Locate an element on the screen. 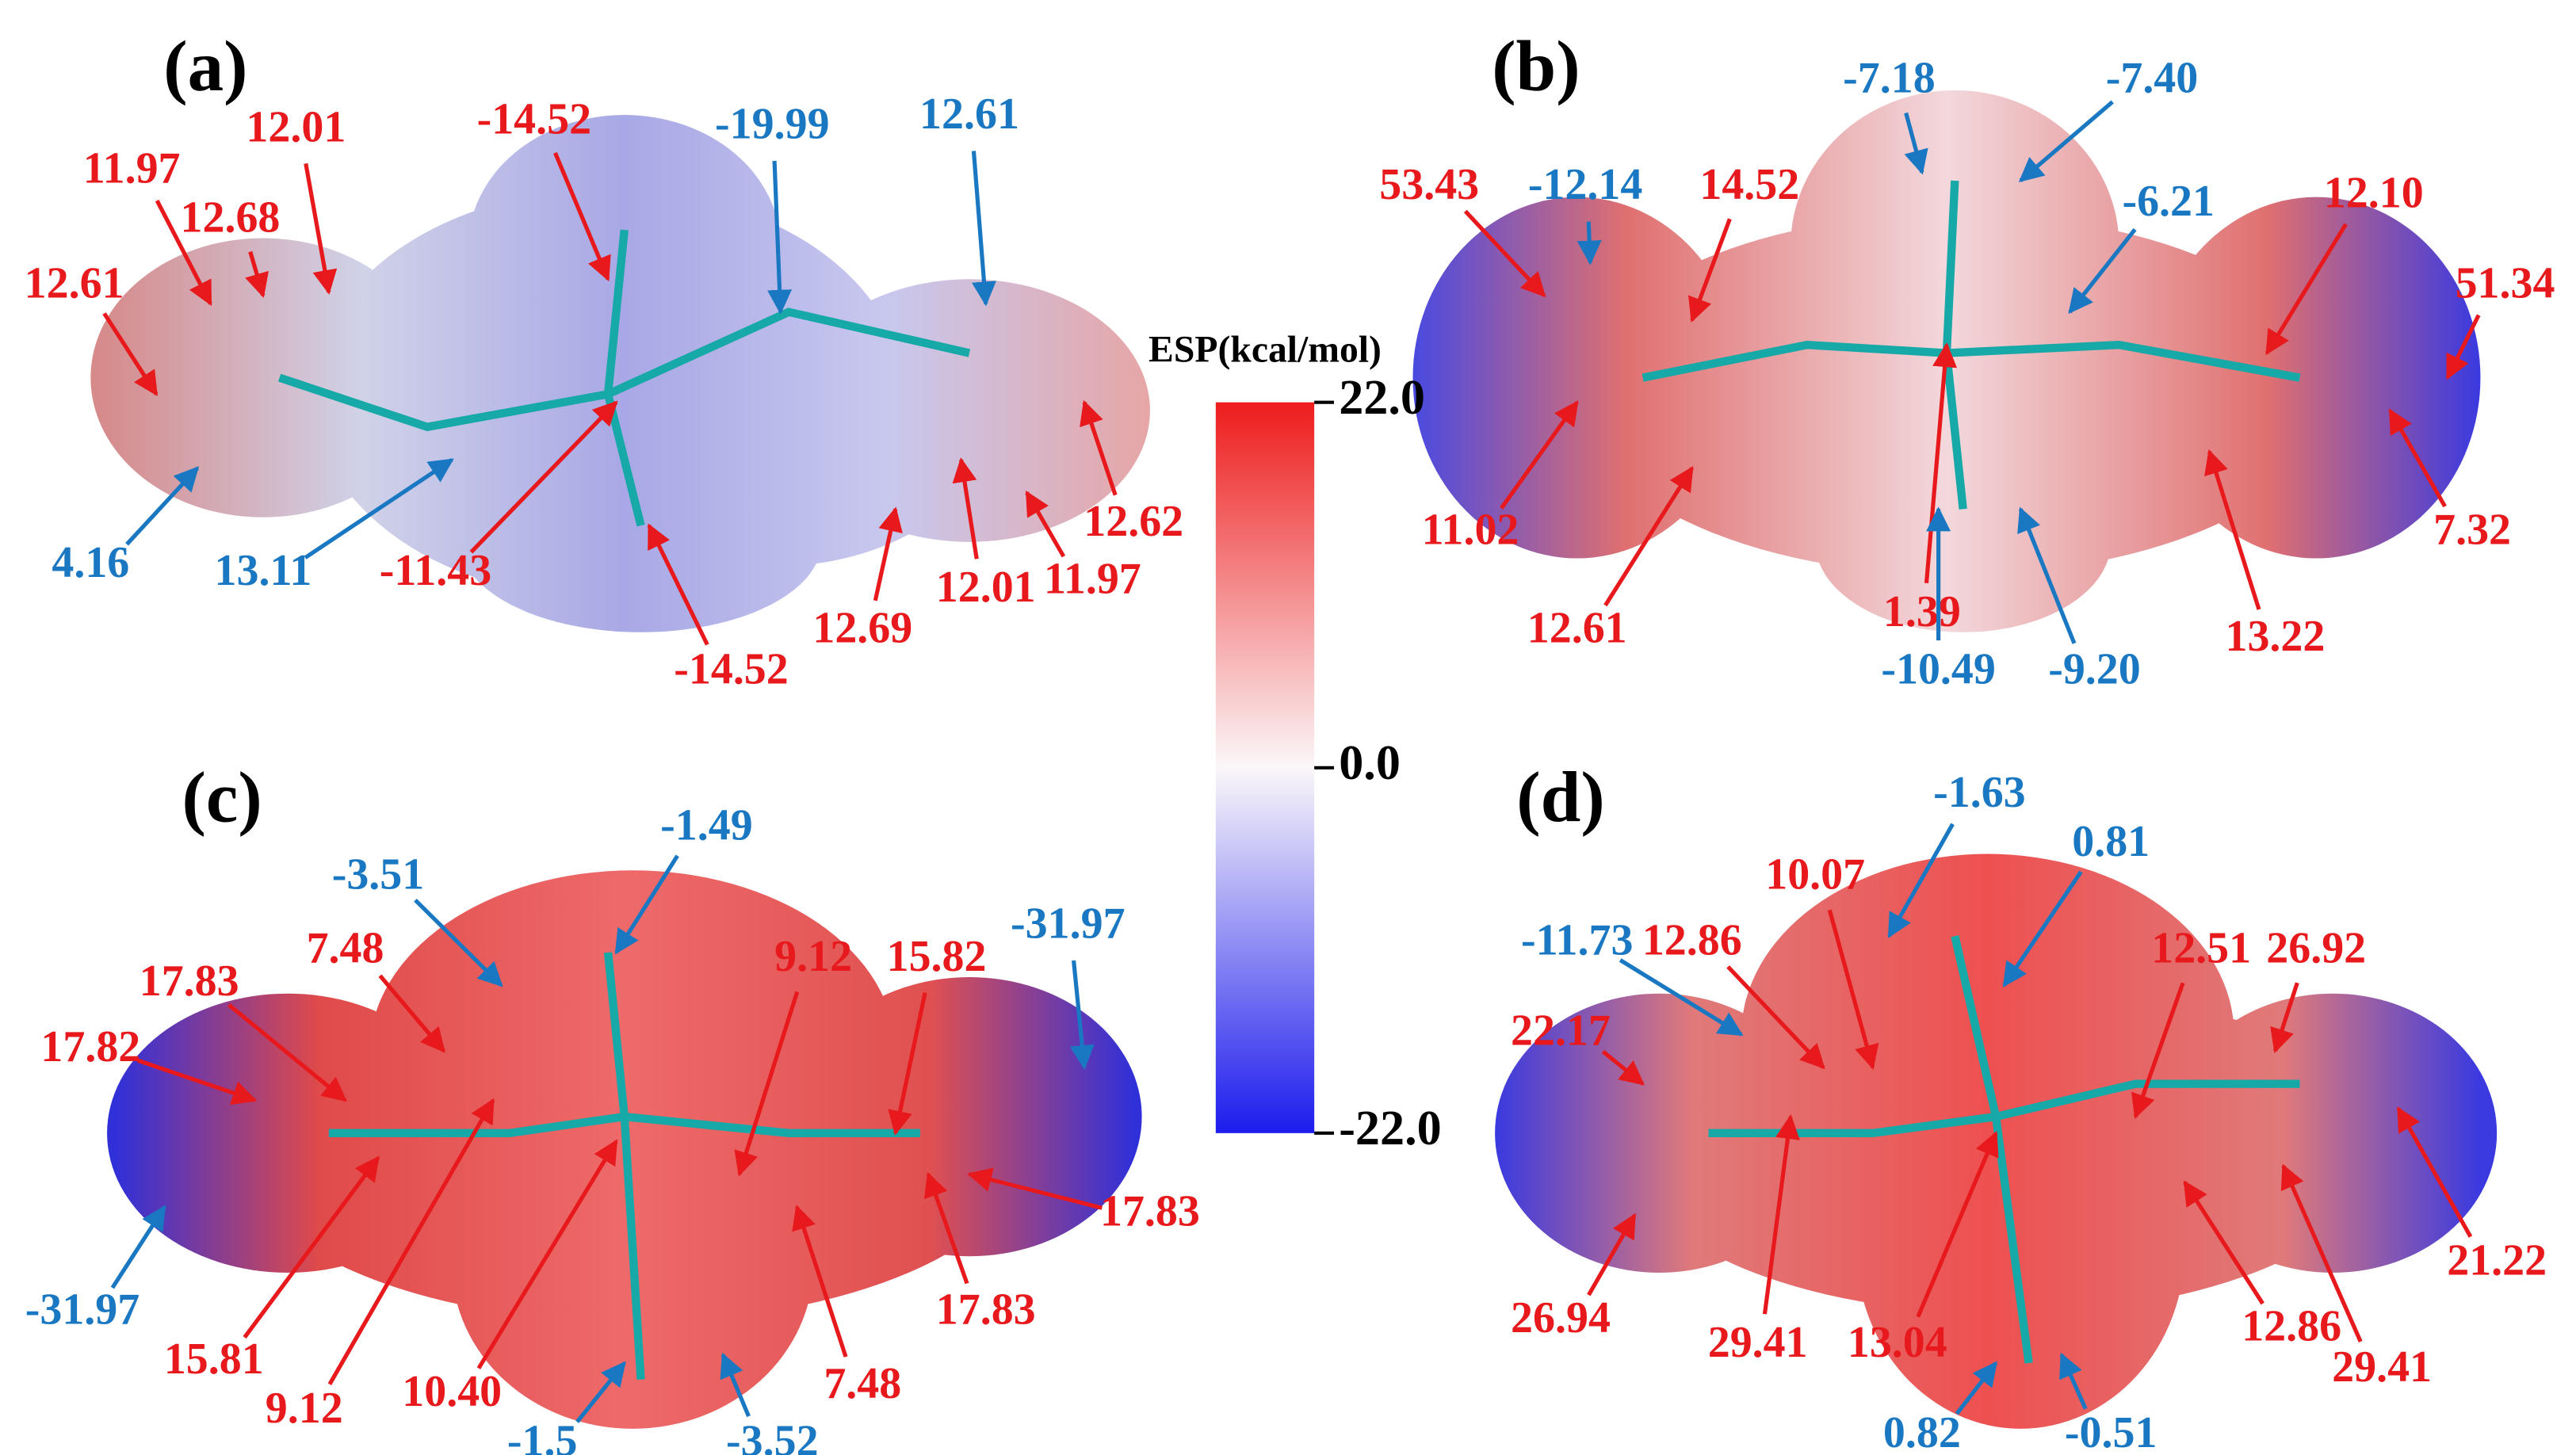 This screenshot has height=1455, width=2576. esp-label: -7.40 is located at coordinates (2152, 77).